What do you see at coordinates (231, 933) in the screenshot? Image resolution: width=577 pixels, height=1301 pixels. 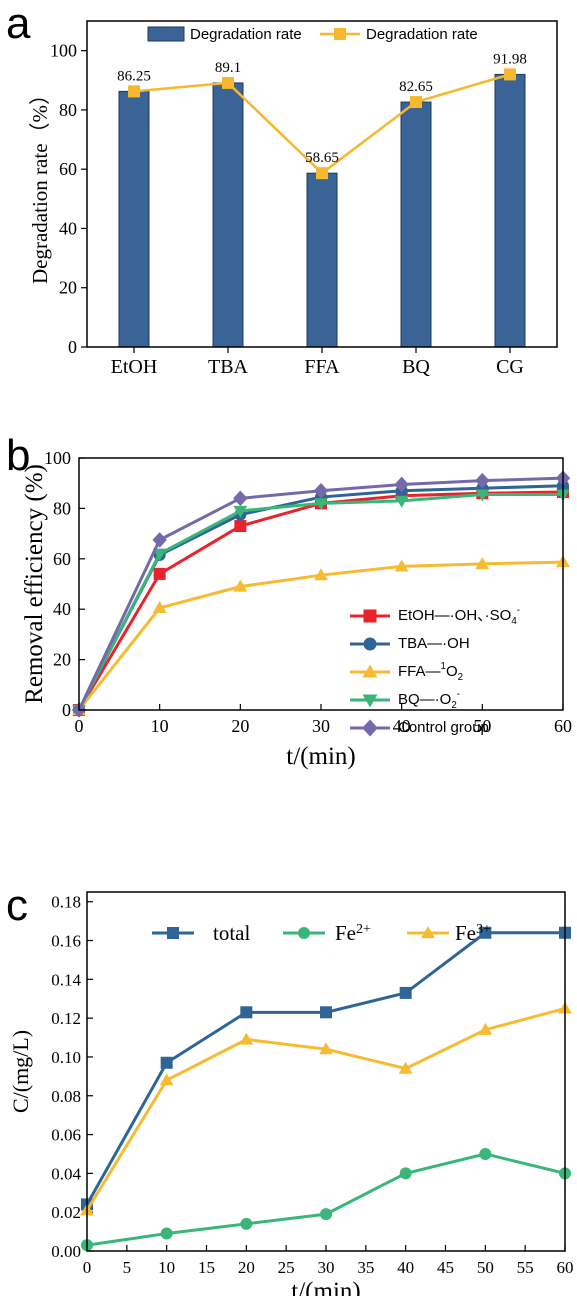 I see `legend-label-c: total` at bounding box center [231, 933].